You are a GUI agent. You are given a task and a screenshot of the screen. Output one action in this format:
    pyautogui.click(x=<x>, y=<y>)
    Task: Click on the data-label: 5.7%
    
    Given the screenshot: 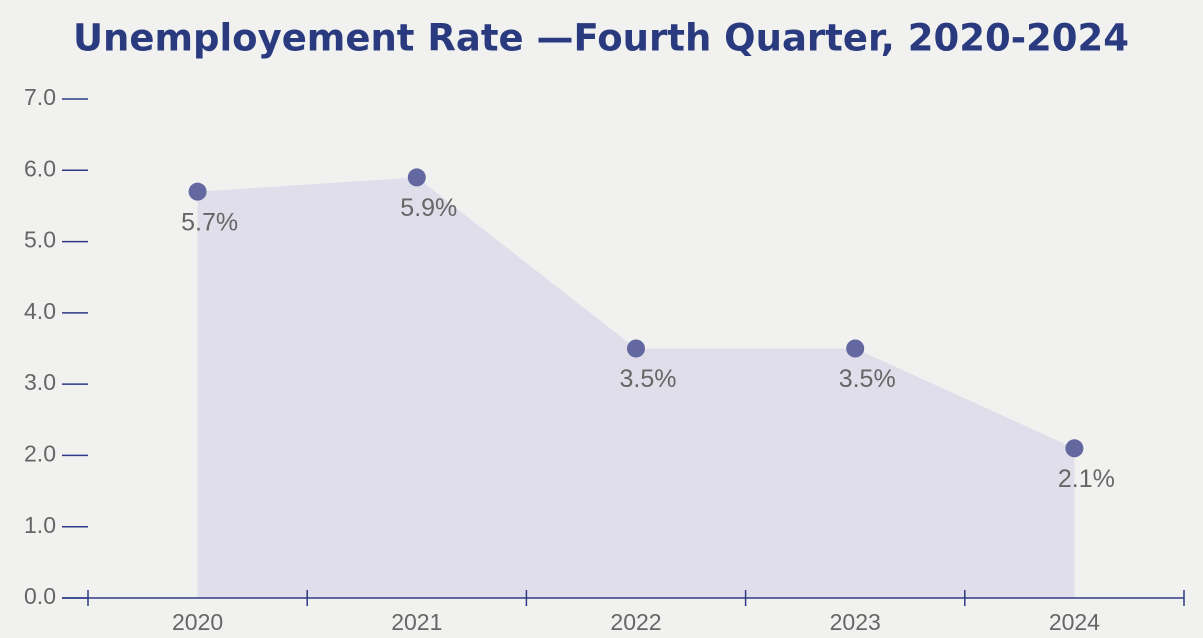 What is the action you would take?
    pyautogui.click(x=209, y=222)
    